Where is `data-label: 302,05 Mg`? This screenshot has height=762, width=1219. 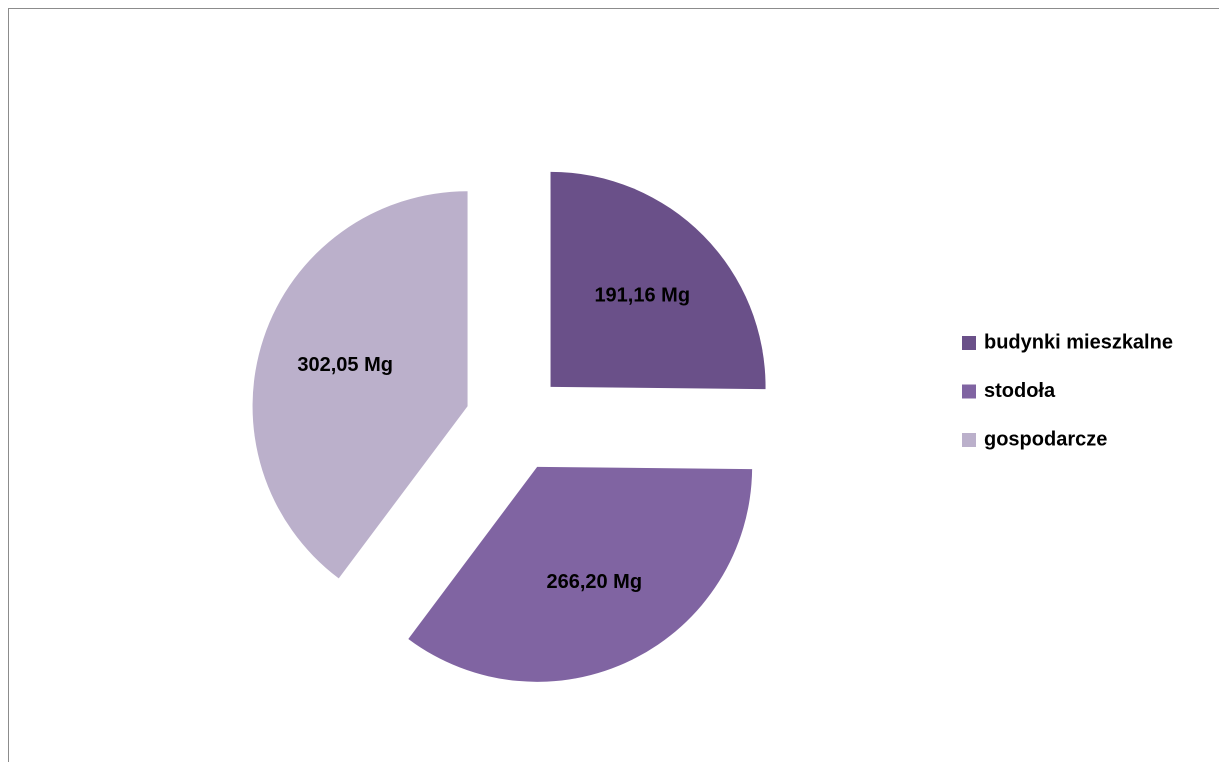 data-label: 302,05 Mg is located at coordinates (345, 365).